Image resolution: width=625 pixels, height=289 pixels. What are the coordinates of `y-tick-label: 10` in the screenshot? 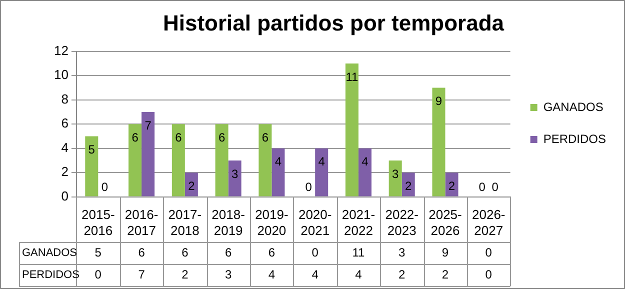 It's located at (61, 74).